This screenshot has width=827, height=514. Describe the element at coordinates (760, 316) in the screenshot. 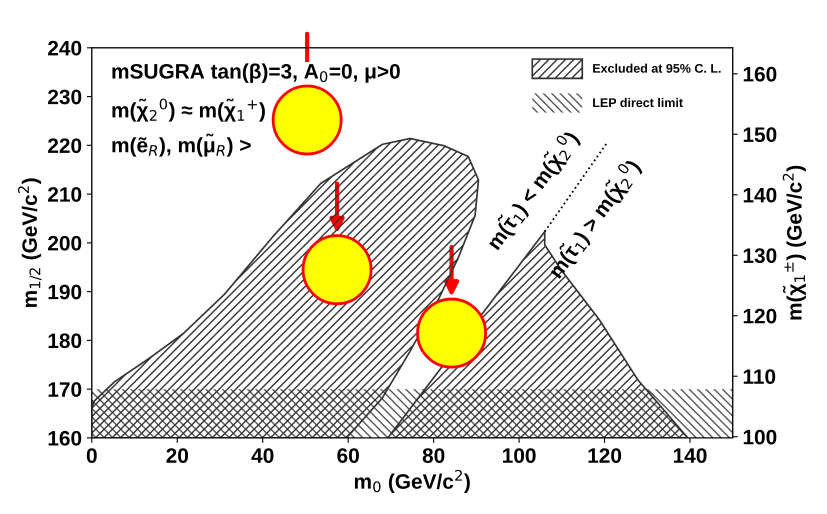

I see `y2-tick-label: 120` at that location.